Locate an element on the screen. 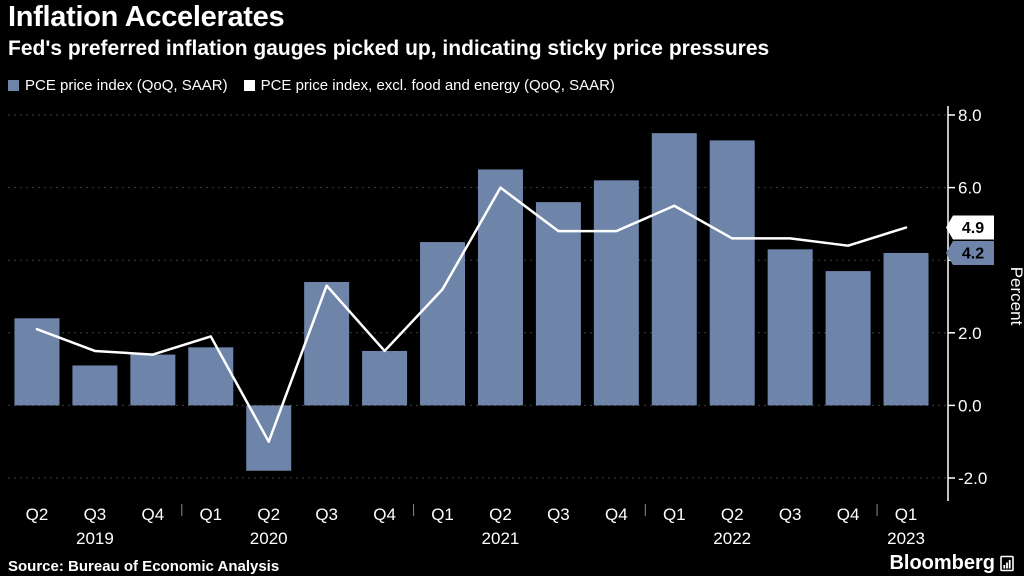 The height and width of the screenshot is (576, 1024). legend-item-pce: PCE price index (QoQ, SAAR) is located at coordinates (118, 85).